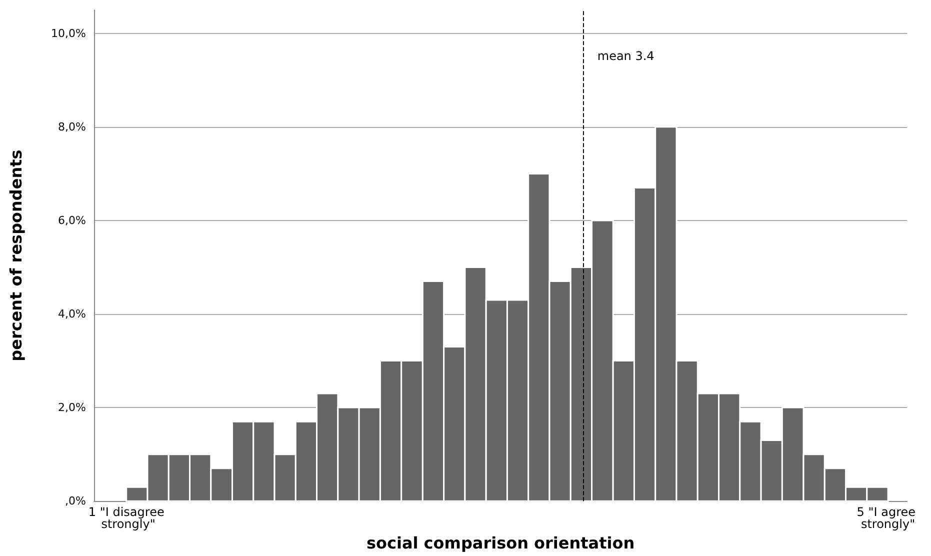  What do you see at coordinates (75, 501) in the screenshot?
I see `y-tick-label: ,0%` at bounding box center [75, 501].